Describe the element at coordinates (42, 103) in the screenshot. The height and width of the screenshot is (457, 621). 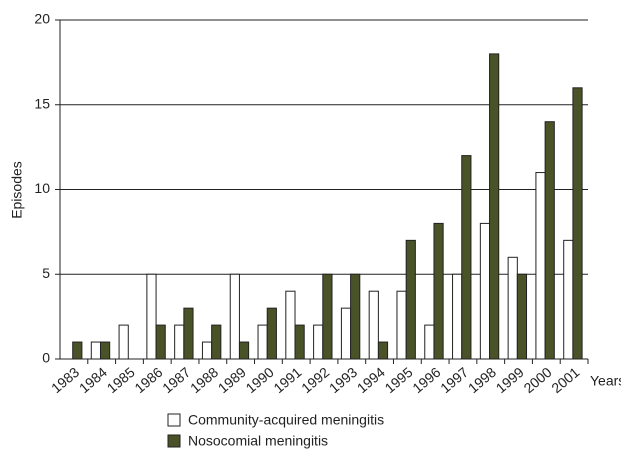
I see `y-tick-label: 15` at that location.